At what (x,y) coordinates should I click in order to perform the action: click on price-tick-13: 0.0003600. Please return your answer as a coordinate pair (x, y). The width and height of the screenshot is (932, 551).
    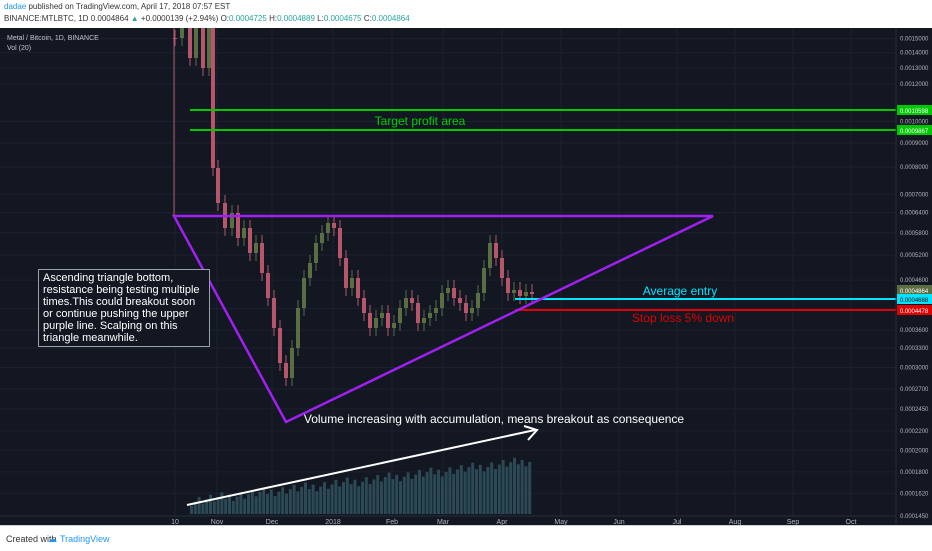
    Looking at the image, I should click on (914, 331).